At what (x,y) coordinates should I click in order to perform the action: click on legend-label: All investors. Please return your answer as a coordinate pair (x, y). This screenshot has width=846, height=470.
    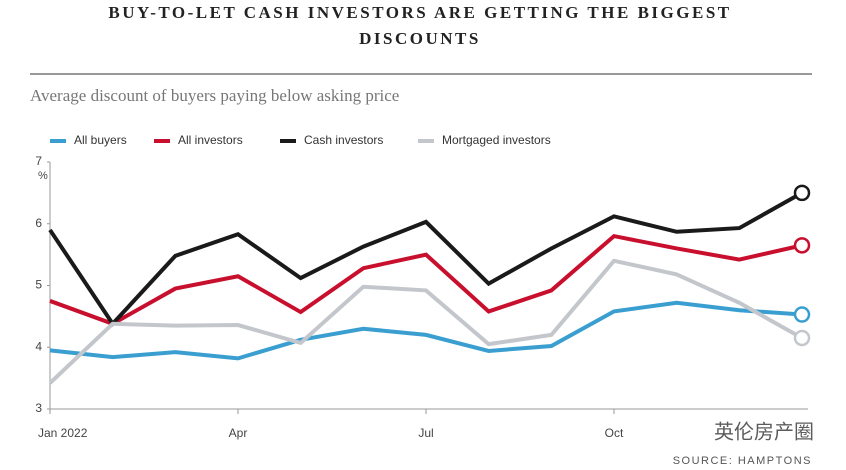
    Looking at the image, I should click on (210, 140).